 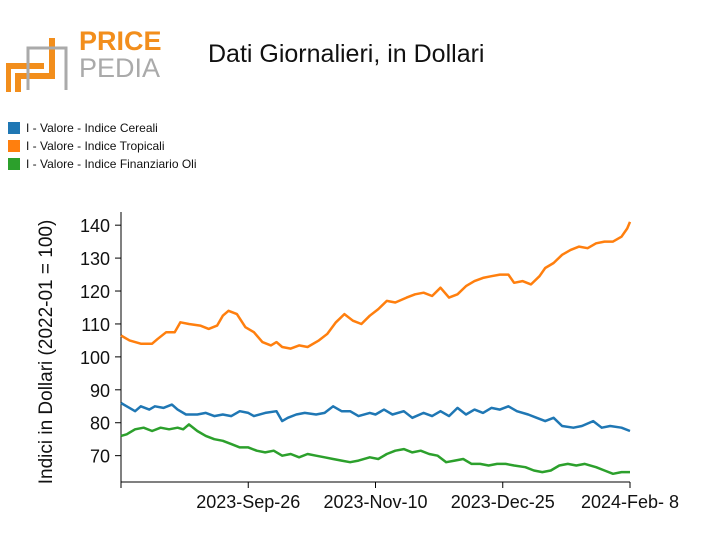 I want to click on y-tick-label: 80, so click(x=100, y=424).